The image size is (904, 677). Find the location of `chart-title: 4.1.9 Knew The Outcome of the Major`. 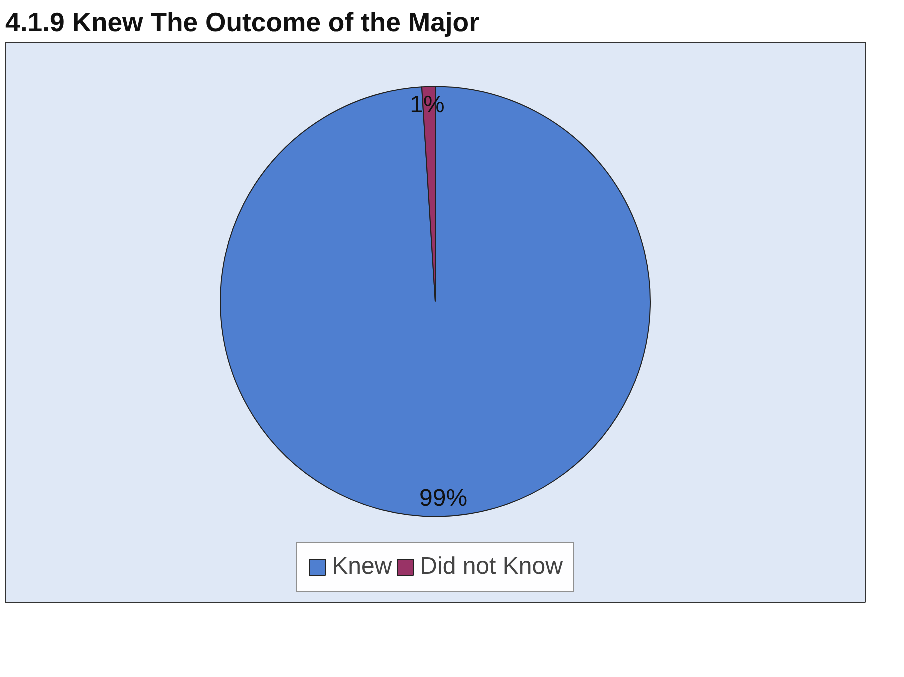

chart-title: 4.1.9 Knew The Outcome of the Major is located at coordinates (243, 23).